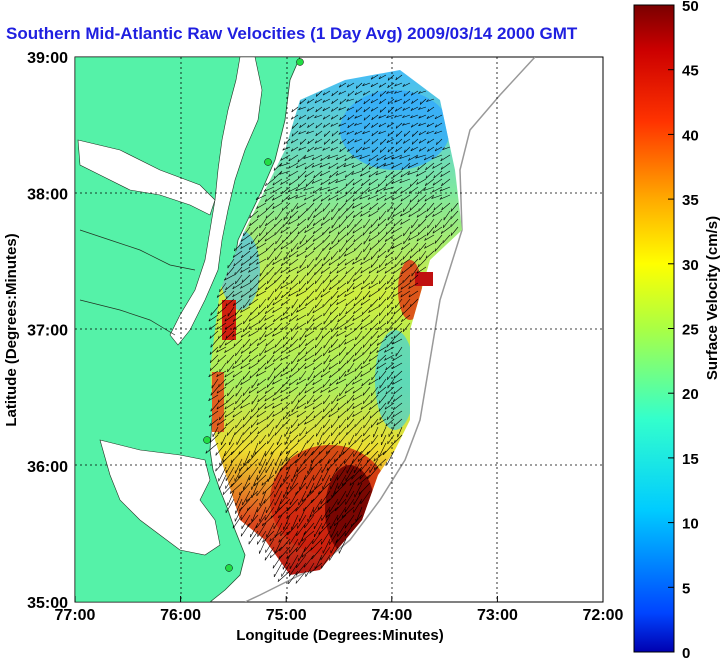  What do you see at coordinates (497, 615) in the screenshot?
I see `x-tick-label: 73:00` at bounding box center [497, 615].